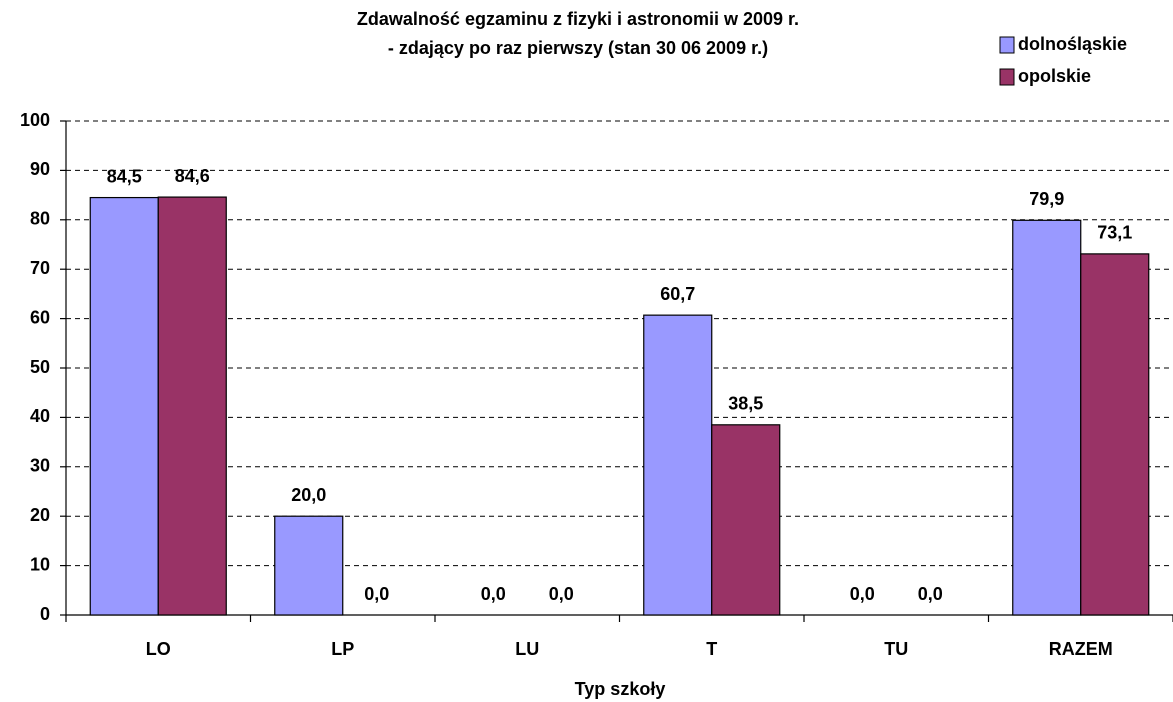  Describe the element at coordinates (40, 466) in the screenshot. I see `y-tick-label: 30` at that location.